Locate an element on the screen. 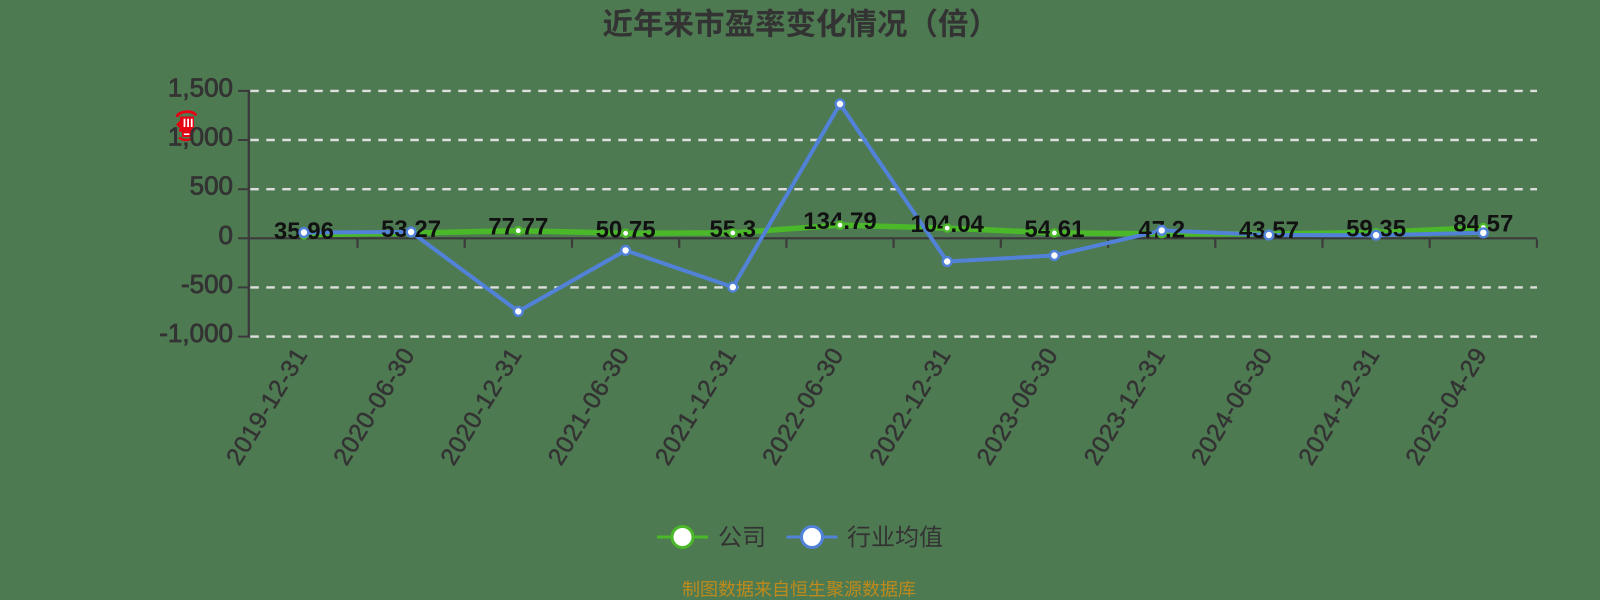 The image size is (1600, 600). svg-text: -1,000 is located at coordinates (196, 333).